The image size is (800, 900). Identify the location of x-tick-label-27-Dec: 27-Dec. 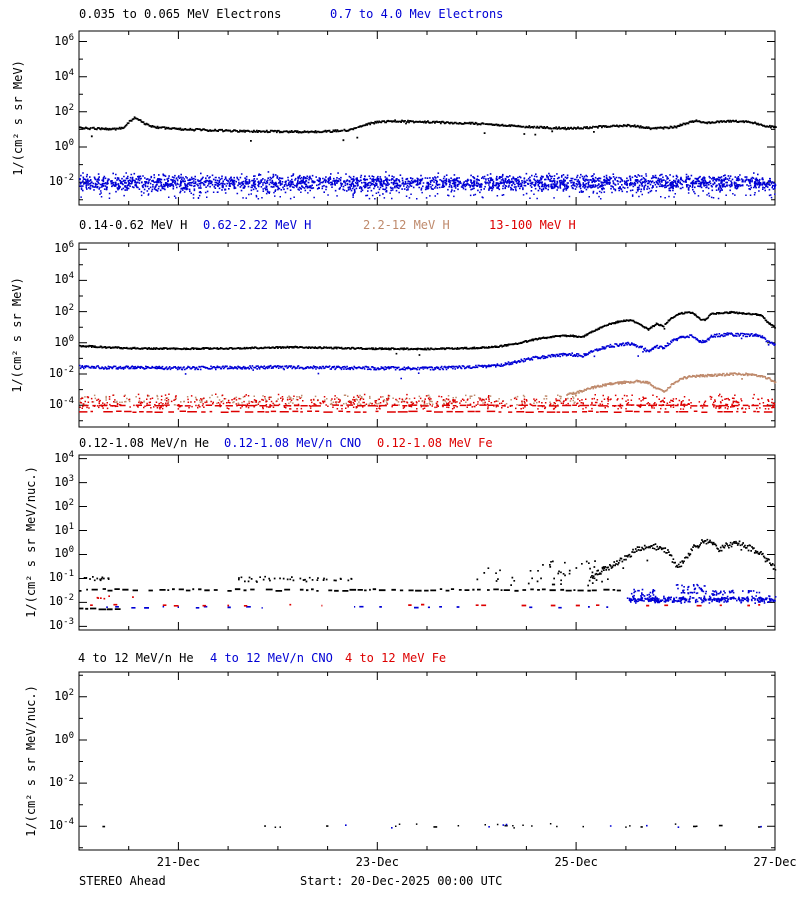
(775, 862).